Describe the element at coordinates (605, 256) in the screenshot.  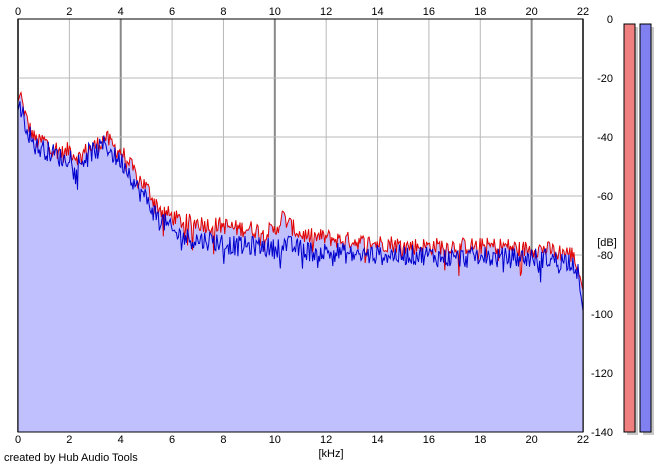
I see `y-tick-label: -80` at that location.